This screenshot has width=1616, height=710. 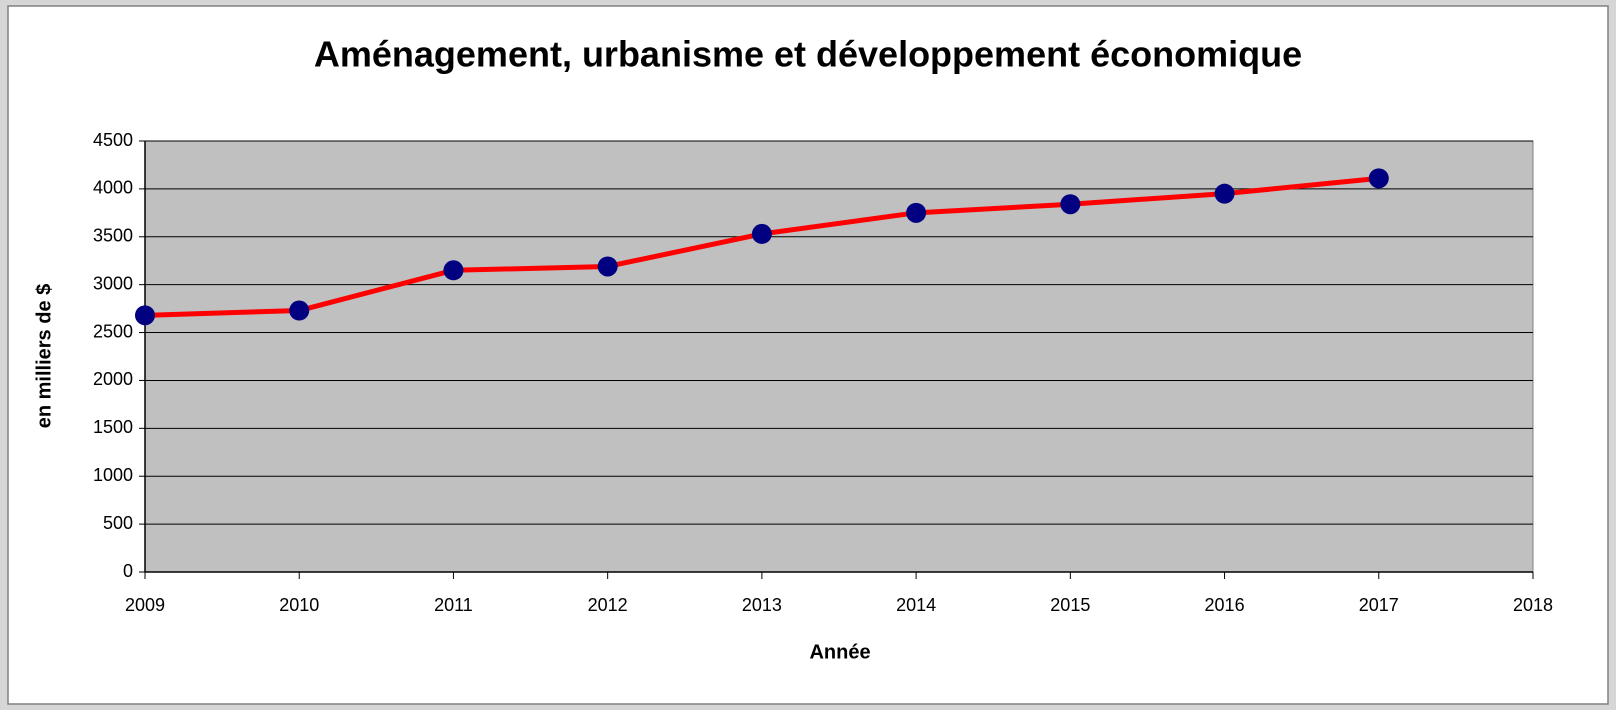 I want to click on x-tick-label: 2011, so click(x=453, y=605).